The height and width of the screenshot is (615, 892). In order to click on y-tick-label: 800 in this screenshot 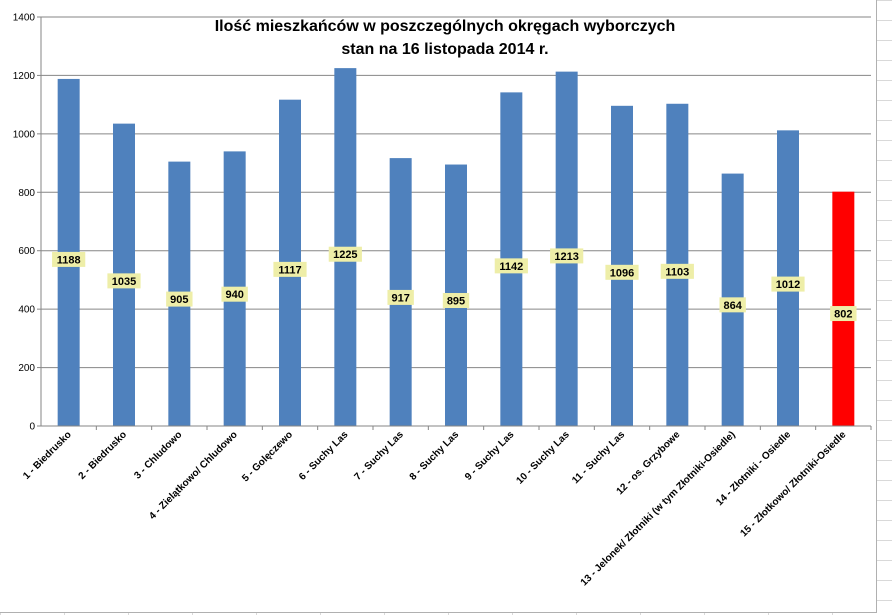, I will do `click(26, 193)`.